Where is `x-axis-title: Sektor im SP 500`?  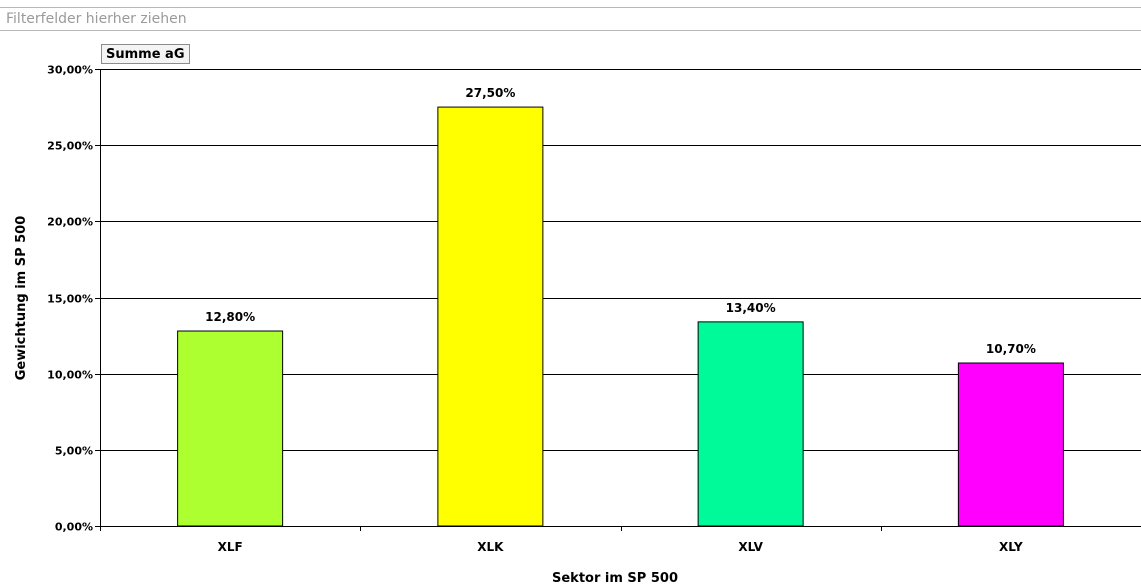 x-axis-title: Sektor im SP 500 is located at coordinates (615, 578).